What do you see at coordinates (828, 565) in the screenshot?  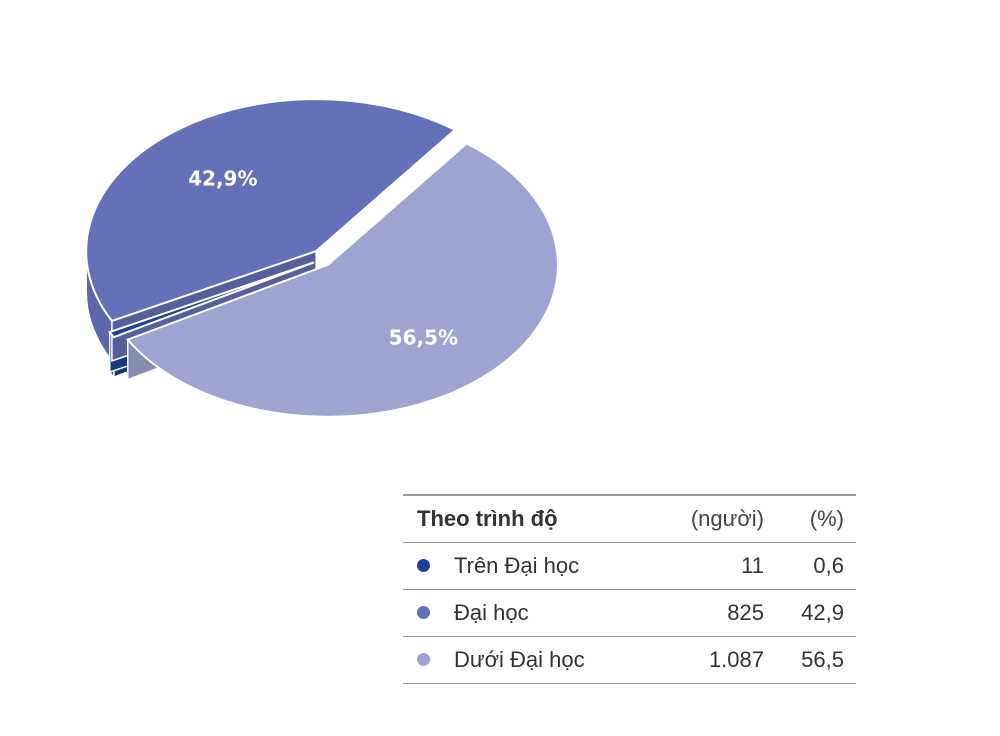 I see `legend-percent: 0,6` at bounding box center [828, 565].